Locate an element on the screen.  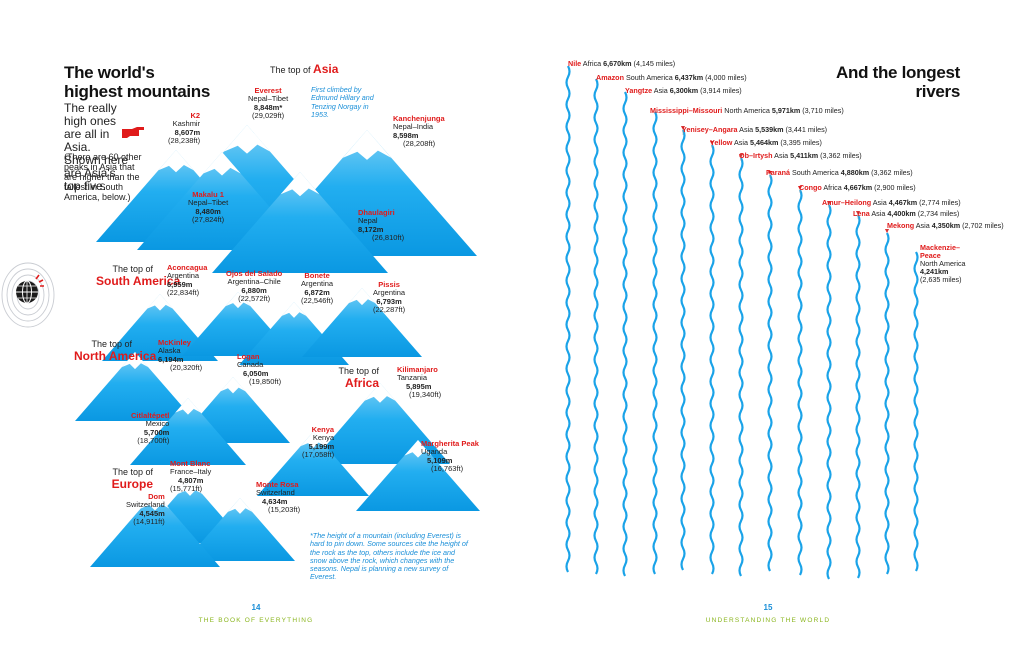
mountain-label-pissis: Pissis Argentina 6,793m (22,287ft) is located at coordinates (389, 297).